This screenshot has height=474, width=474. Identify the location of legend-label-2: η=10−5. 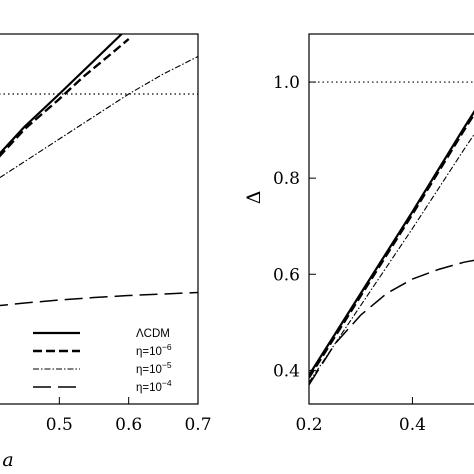
(154, 368).